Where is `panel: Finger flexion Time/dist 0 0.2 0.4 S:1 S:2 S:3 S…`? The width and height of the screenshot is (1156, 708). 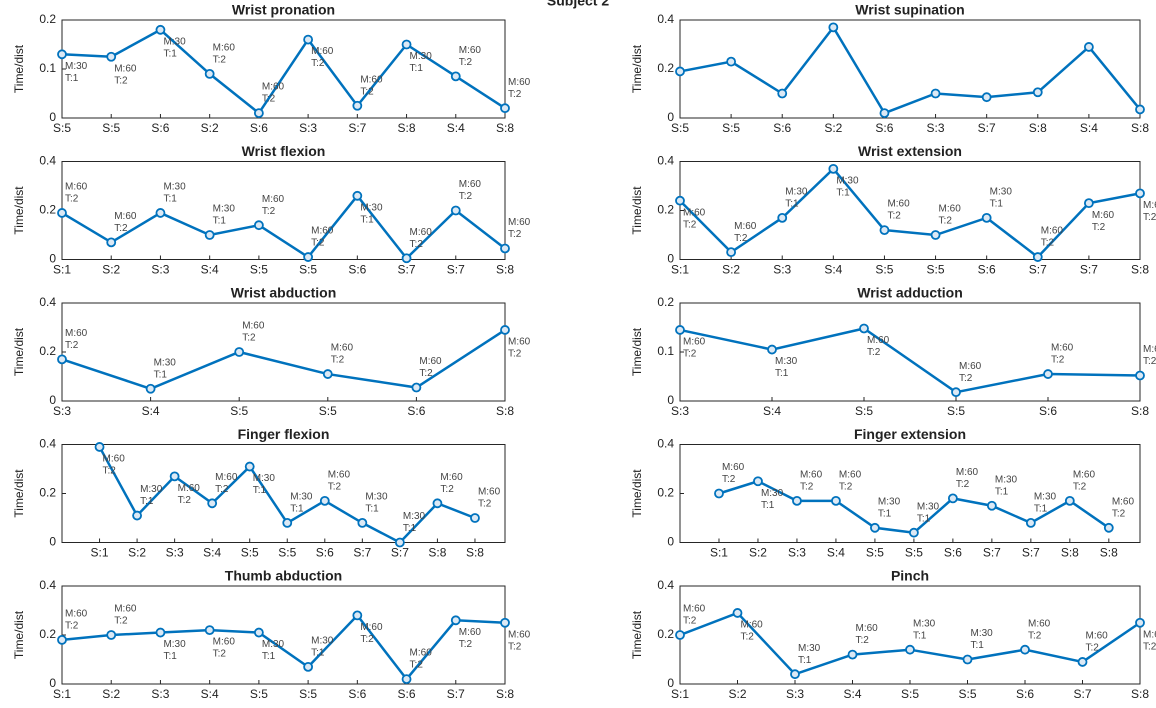
panel: Finger flexion Time/dist 0 0.2 0.4 S:1 S:2 S:3 S… is located at coordinates (259, 493).